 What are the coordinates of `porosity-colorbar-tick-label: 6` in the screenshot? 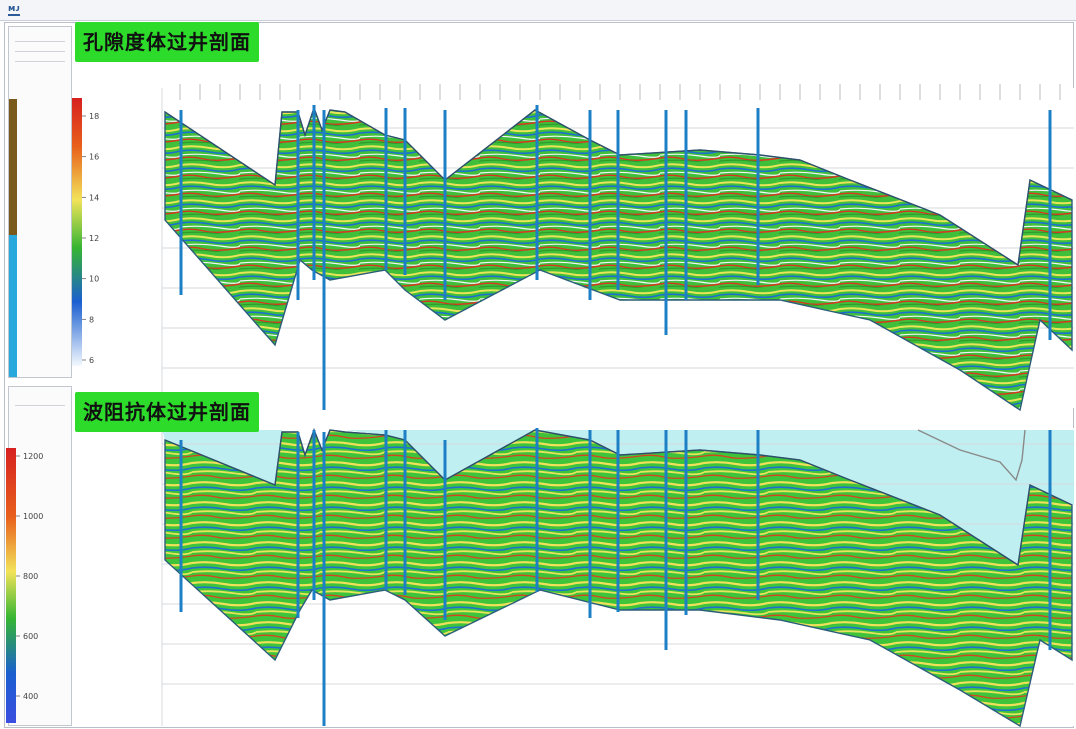 It's located at (91, 360).